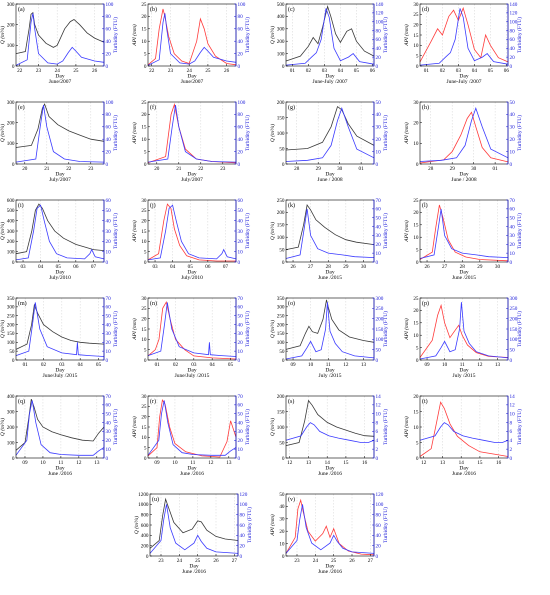 This screenshot has height=595, width=550. Describe the element at coordinates (424, 463) in the screenshot. I see `x-tick-label: 12` at that location.